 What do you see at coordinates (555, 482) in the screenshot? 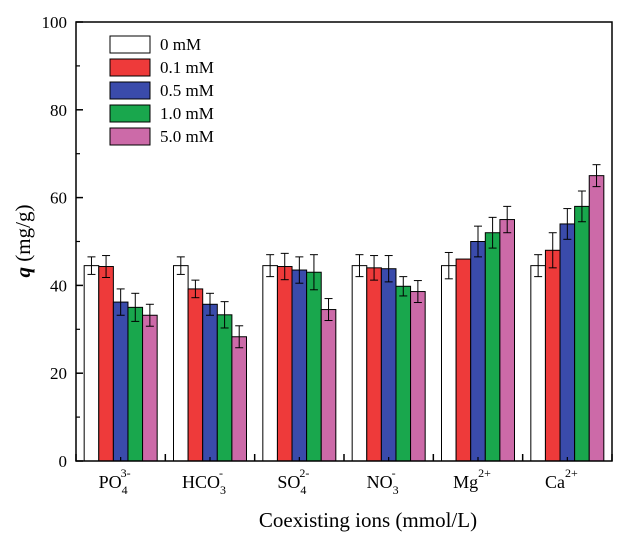
I see `x-tick-label-base: Ca` at bounding box center [555, 482].